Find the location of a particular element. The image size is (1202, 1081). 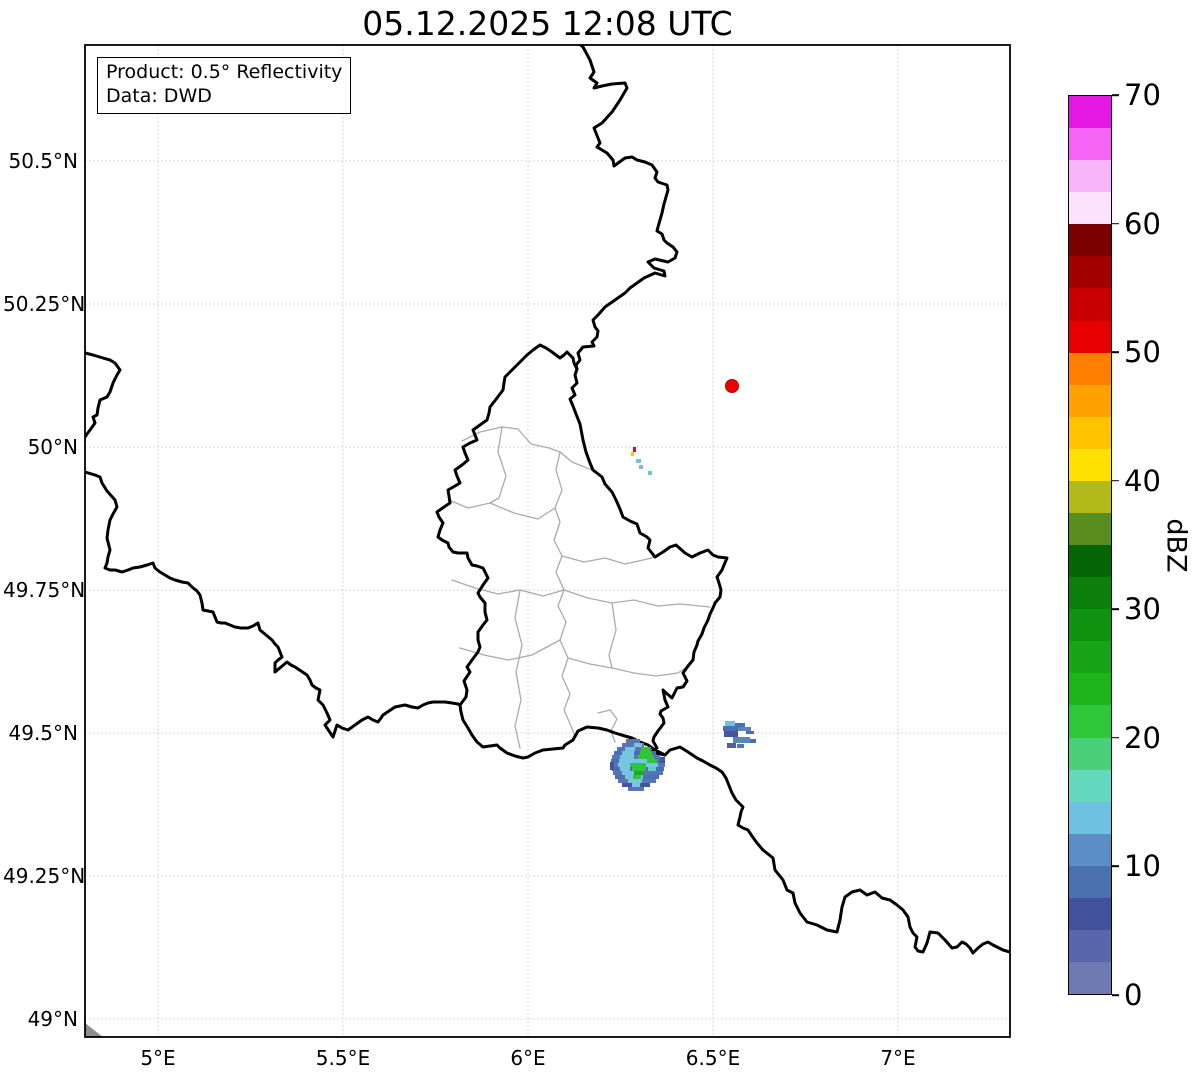

lon-tick-label: 5.5°E is located at coordinates (343, 1058).